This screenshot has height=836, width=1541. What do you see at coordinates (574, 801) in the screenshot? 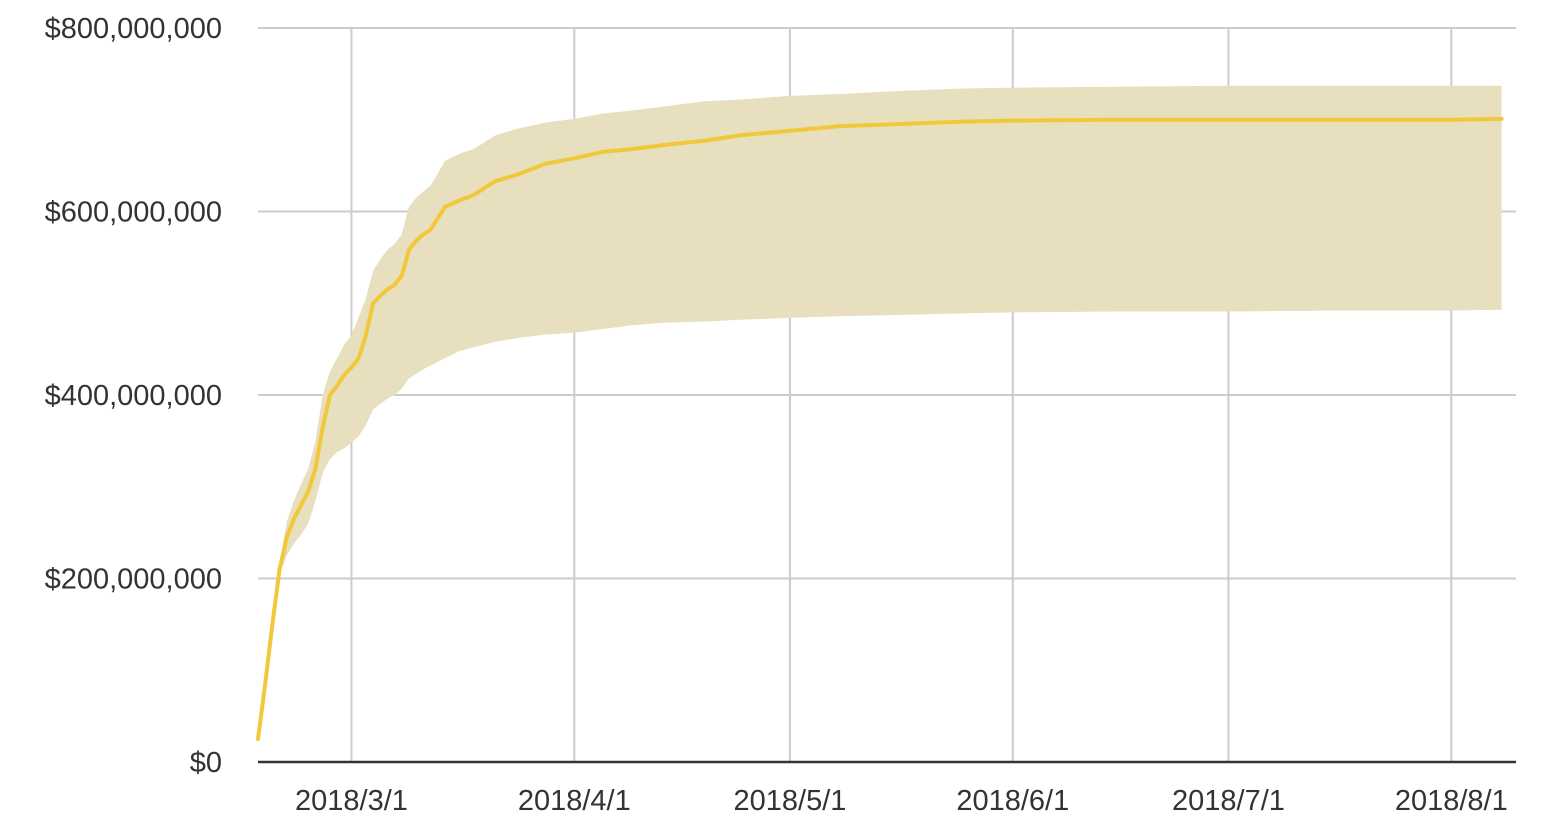
I see `x-tick-label: 2018/4/1` at bounding box center [574, 801].